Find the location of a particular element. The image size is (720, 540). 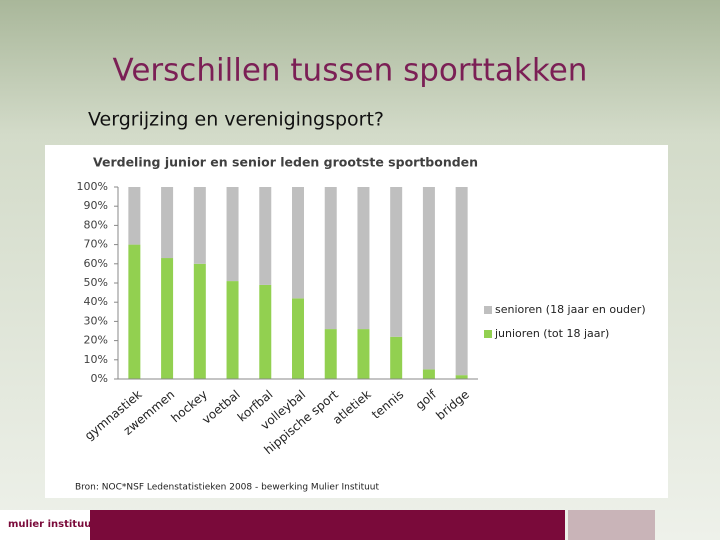

logo: mulier instituut is located at coordinates (52, 524).